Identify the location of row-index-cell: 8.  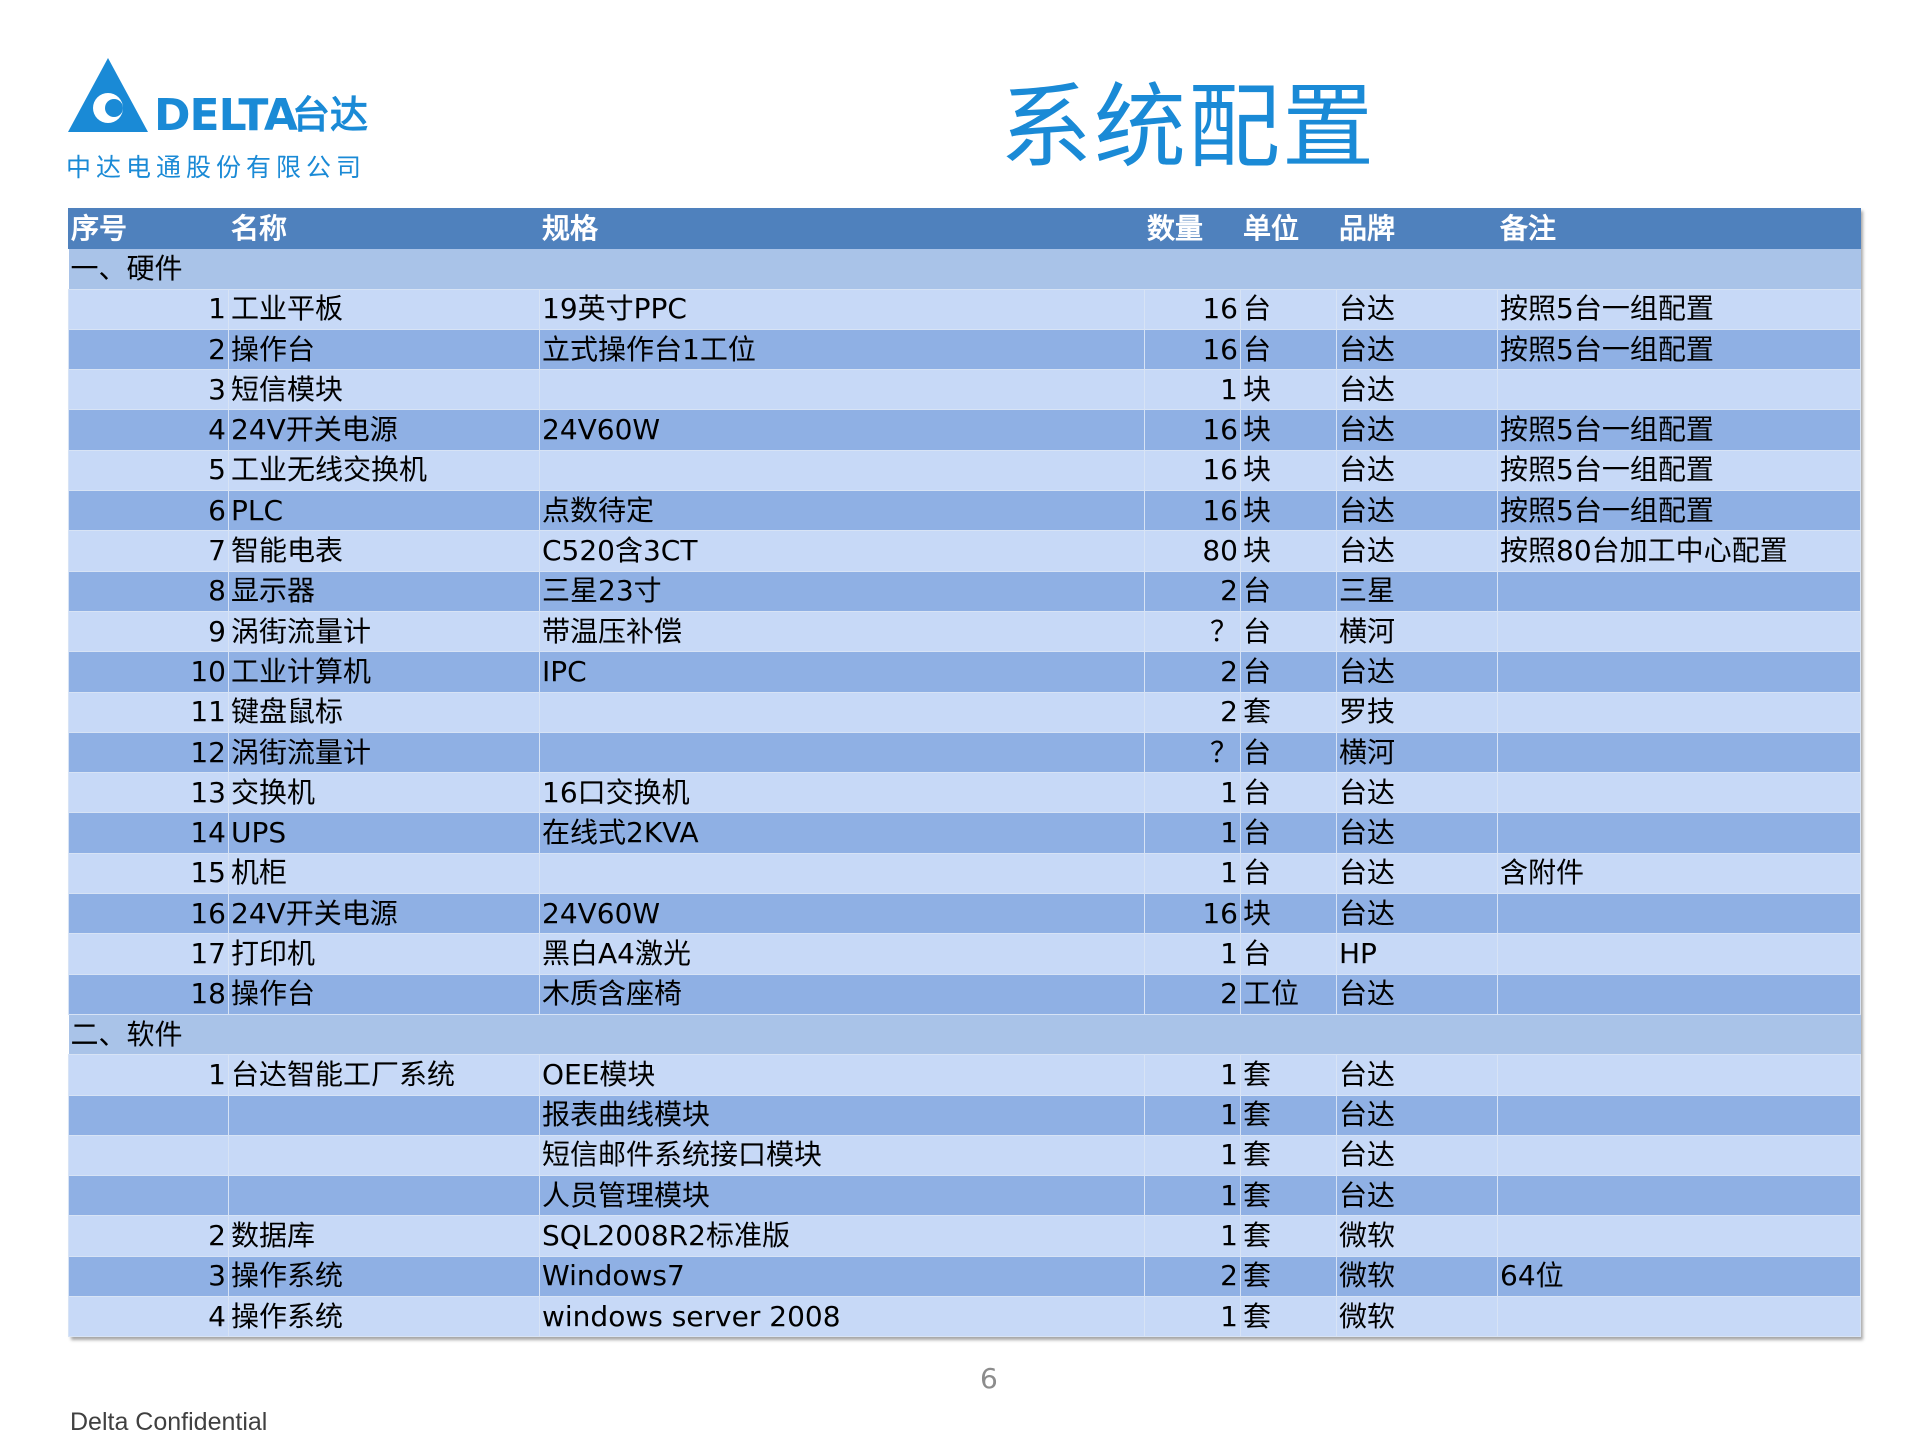
(148, 591).